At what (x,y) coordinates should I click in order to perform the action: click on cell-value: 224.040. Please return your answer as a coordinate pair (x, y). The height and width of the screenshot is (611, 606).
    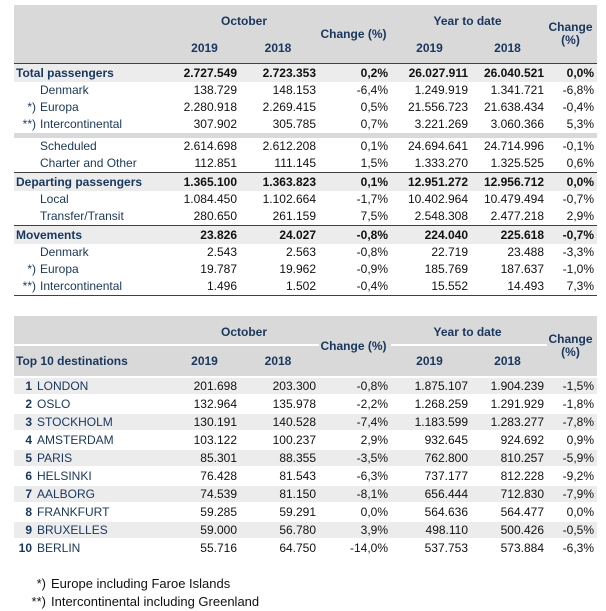
    Looking at the image, I should click on (431, 234).